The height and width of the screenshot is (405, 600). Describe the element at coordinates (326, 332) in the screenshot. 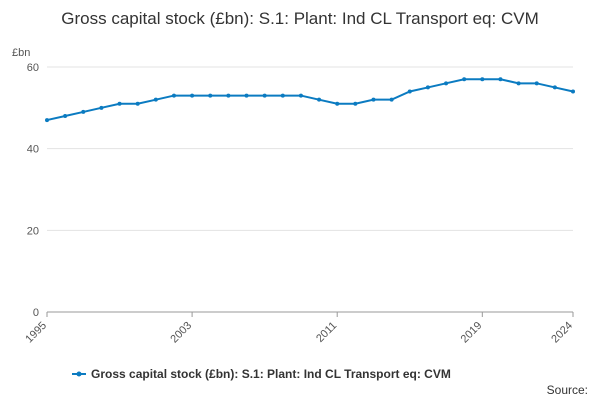

I see `x-tick-label: 2011` at that location.